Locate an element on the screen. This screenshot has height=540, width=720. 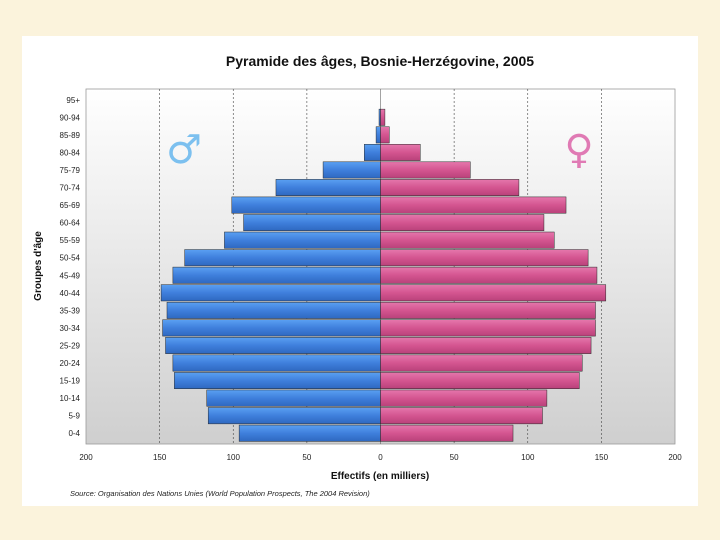
y-tick-label: 15-19 is located at coordinates (70, 381).